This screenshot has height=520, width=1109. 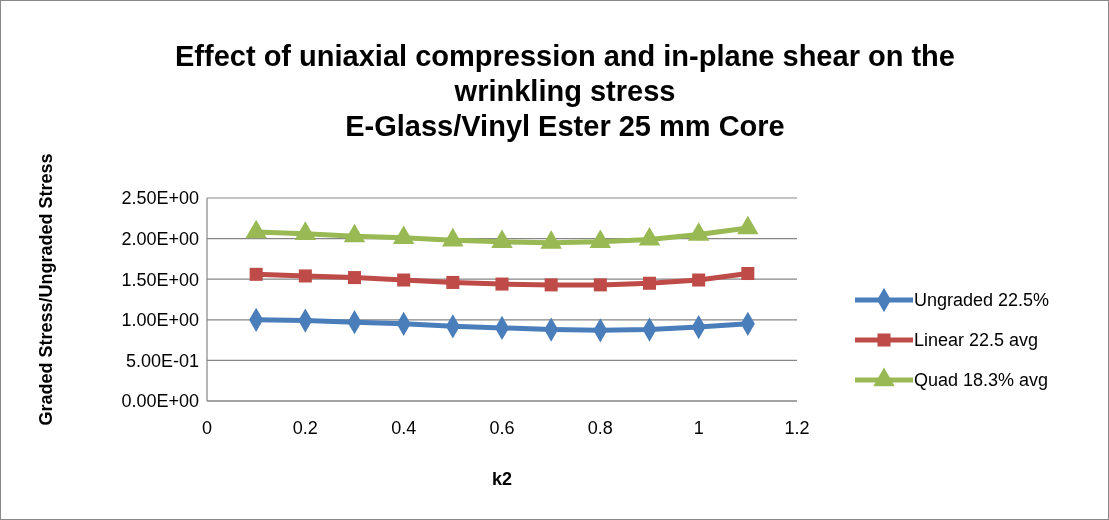 I want to click on legend-label: Linear 22.5 avg, so click(x=976, y=340).